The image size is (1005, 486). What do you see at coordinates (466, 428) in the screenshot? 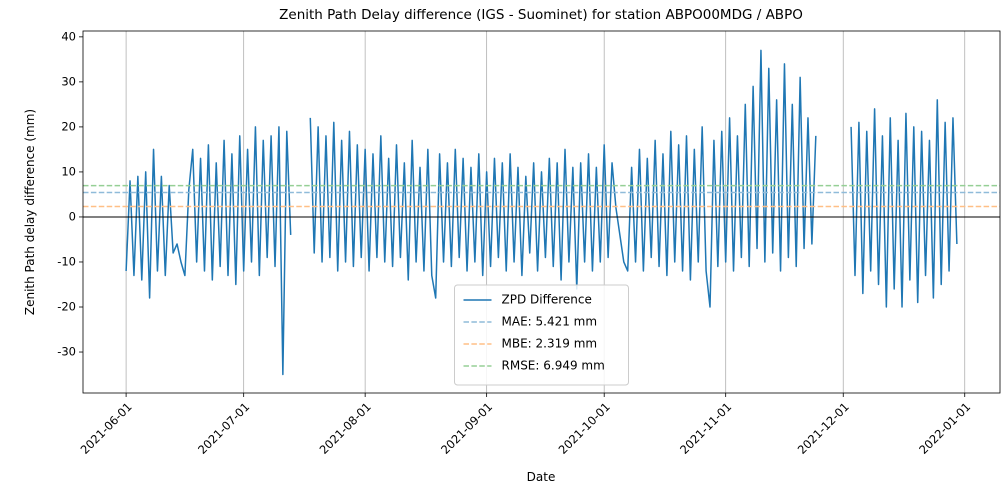
I see `x-tick-label: 2021-09-01` at bounding box center [466, 428].